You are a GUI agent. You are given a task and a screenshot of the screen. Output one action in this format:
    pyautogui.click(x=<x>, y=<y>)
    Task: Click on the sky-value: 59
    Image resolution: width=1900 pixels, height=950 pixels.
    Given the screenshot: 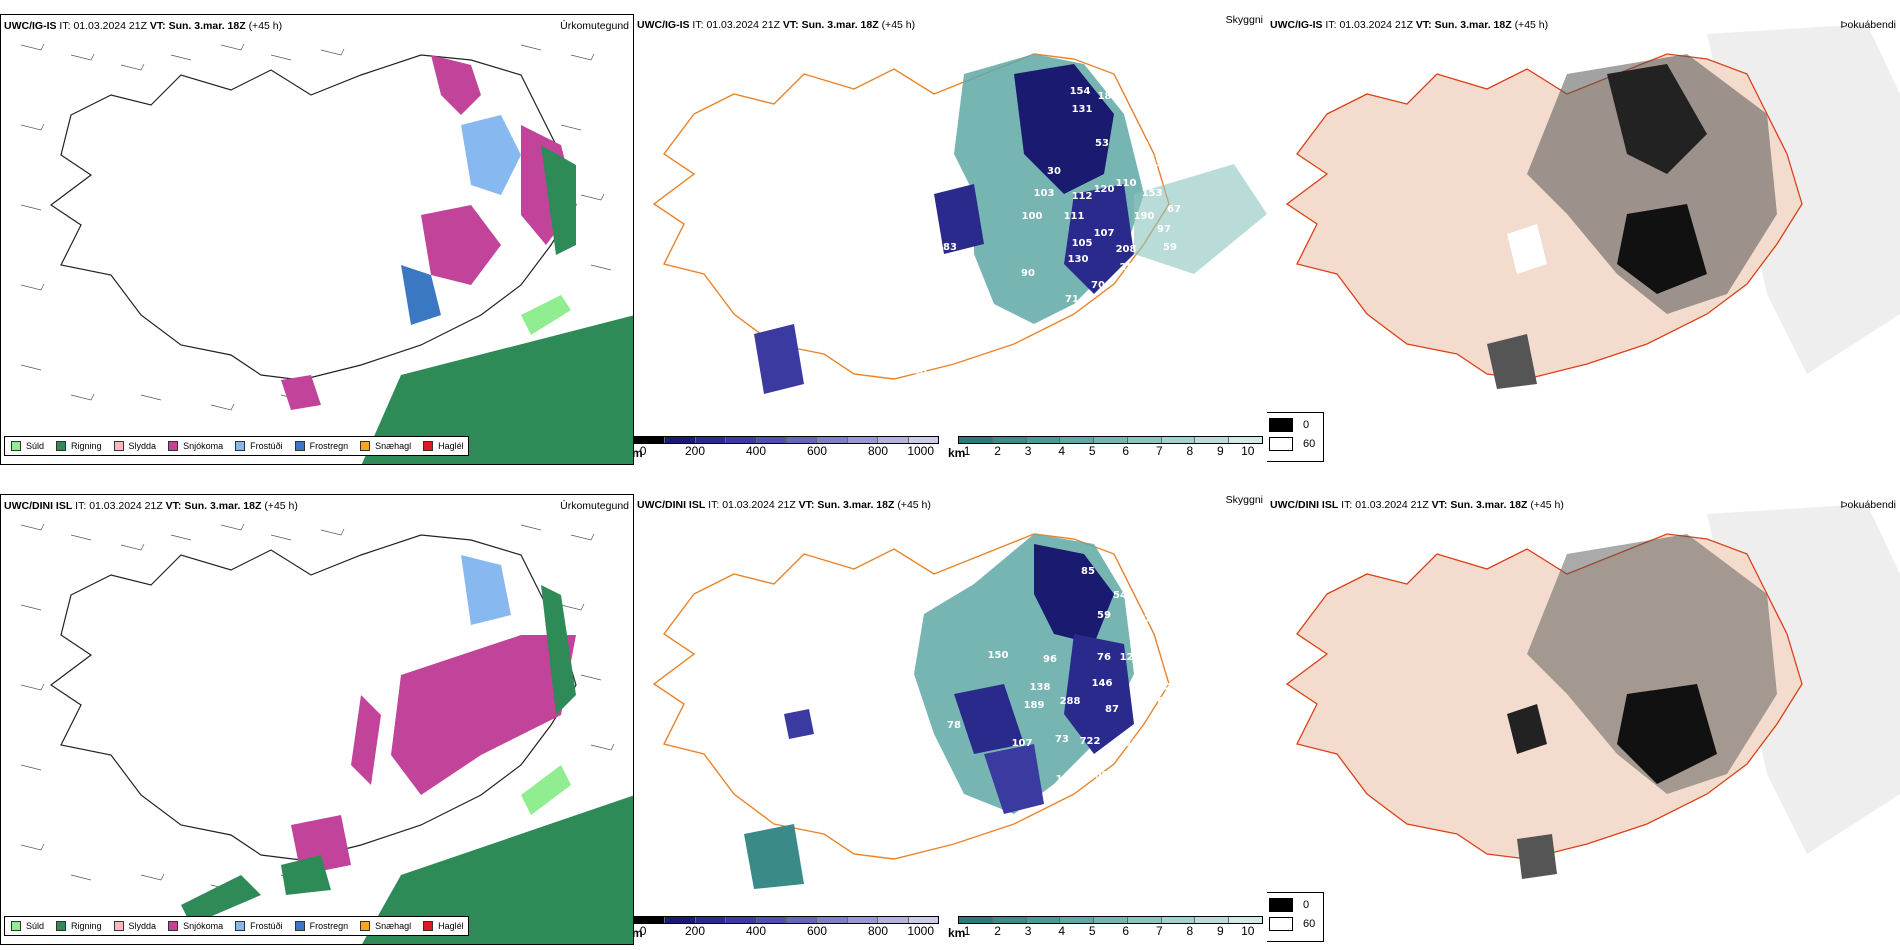 What is the action you would take?
    pyautogui.click(x=1170, y=247)
    